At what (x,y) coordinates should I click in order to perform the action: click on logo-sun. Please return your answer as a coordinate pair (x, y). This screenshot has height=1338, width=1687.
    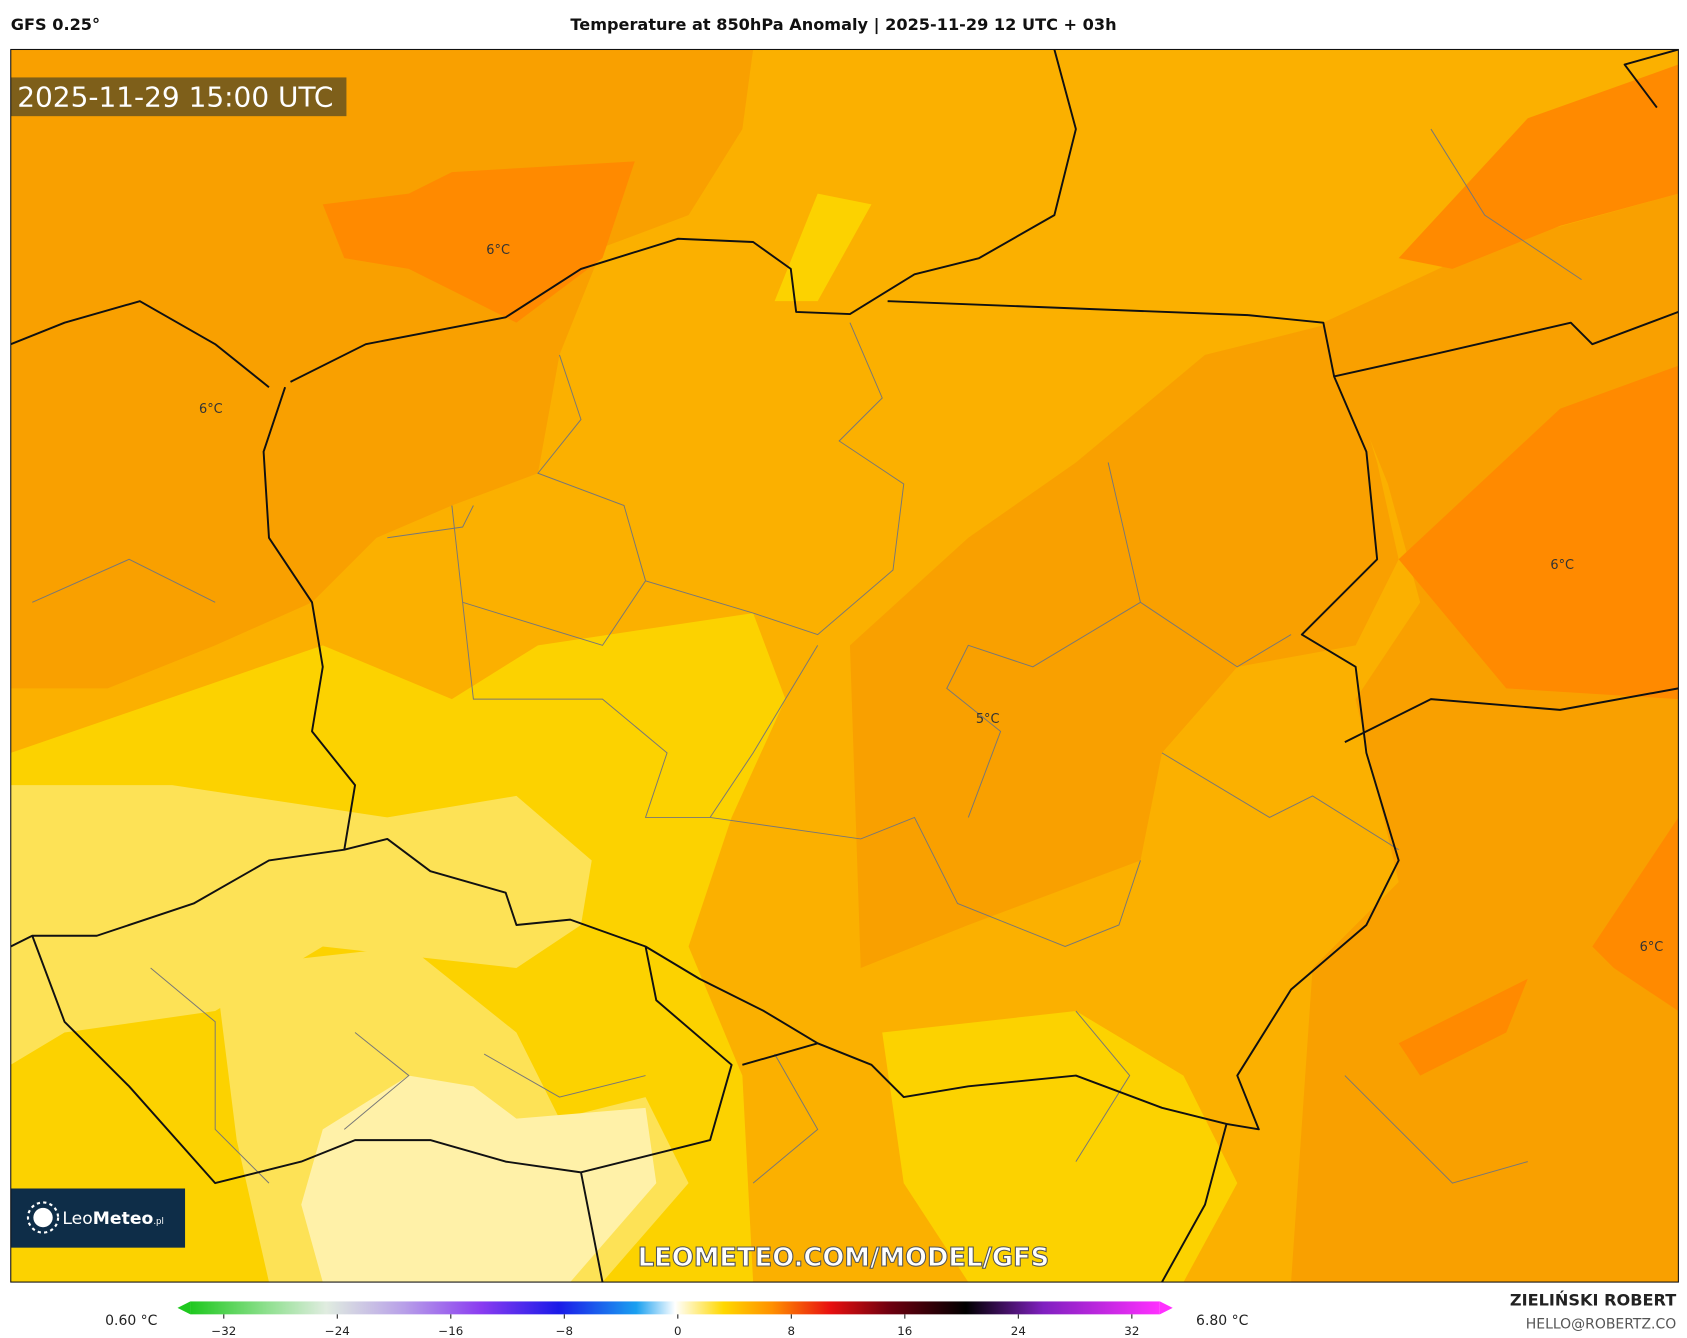
    Looking at the image, I should click on (43, 1217).